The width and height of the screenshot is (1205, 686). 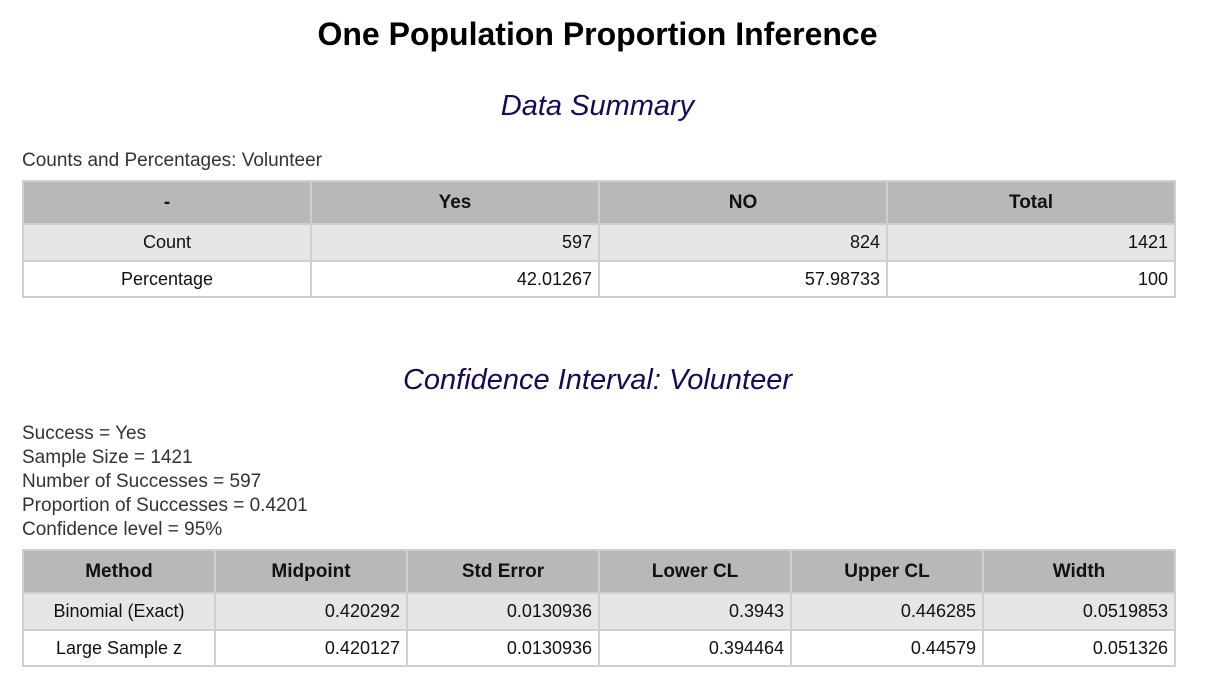 What do you see at coordinates (84, 433) in the screenshot?
I see `success-line: Success = Yes` at bounding box center [84, 433].